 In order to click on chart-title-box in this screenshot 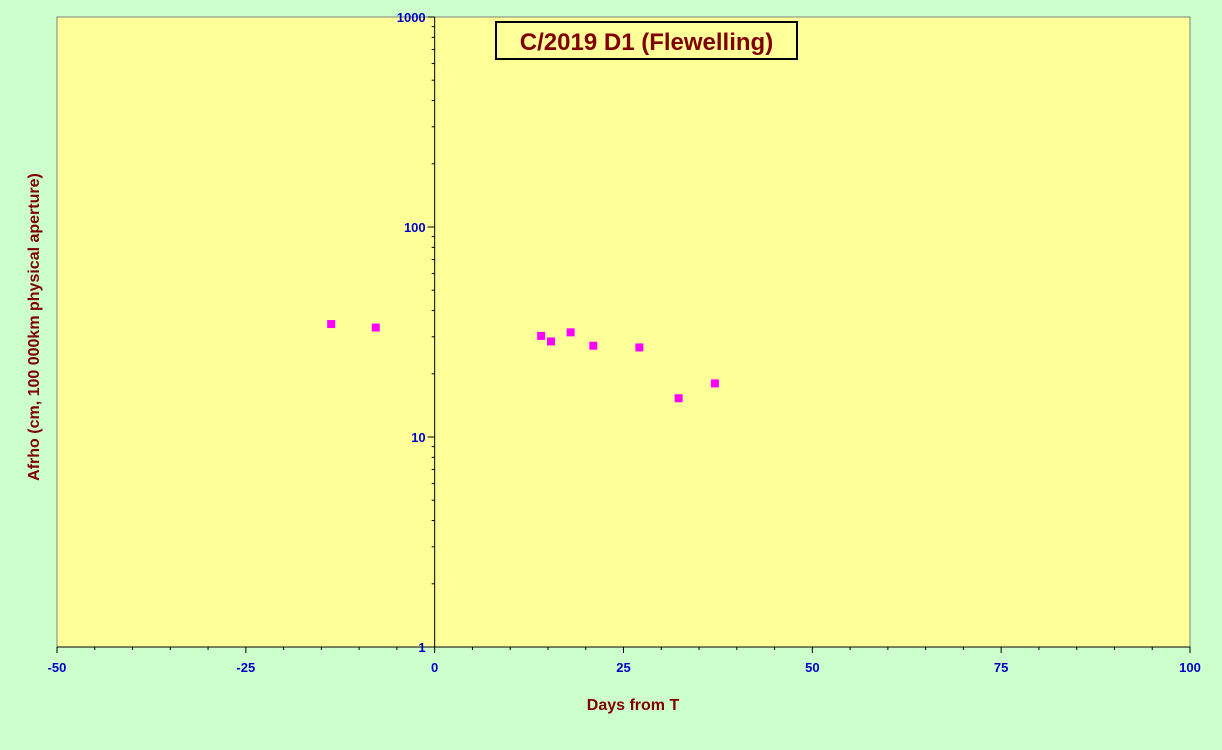, I will do `click(646, 40)`.